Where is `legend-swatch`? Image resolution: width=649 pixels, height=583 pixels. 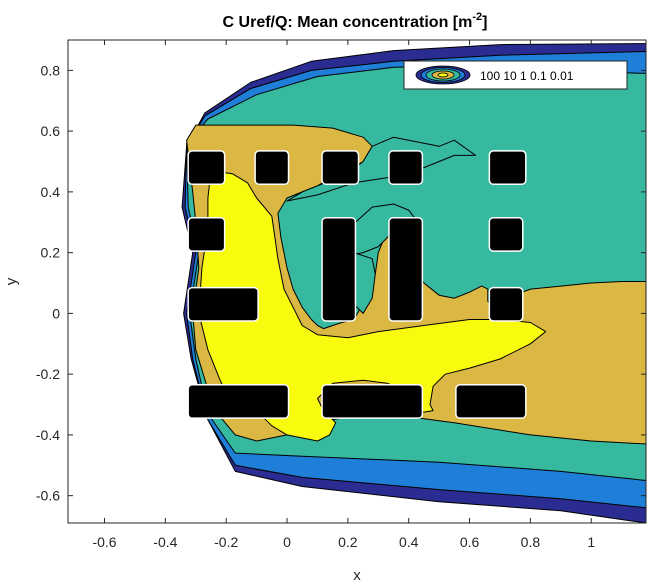 legend-swatch is located at coordinates (443, 75).